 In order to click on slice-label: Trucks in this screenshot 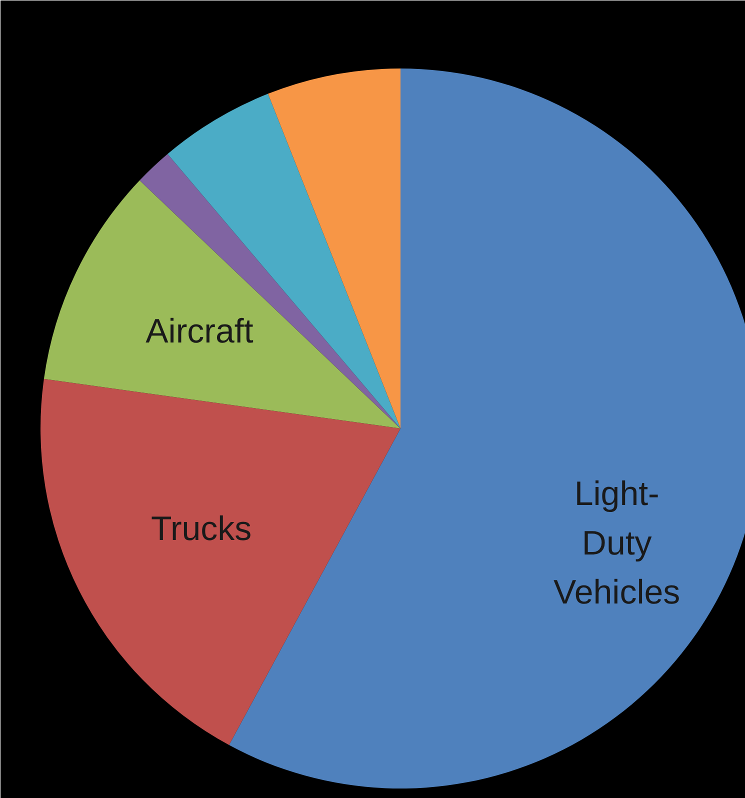, I will do `click(201, 529)`.